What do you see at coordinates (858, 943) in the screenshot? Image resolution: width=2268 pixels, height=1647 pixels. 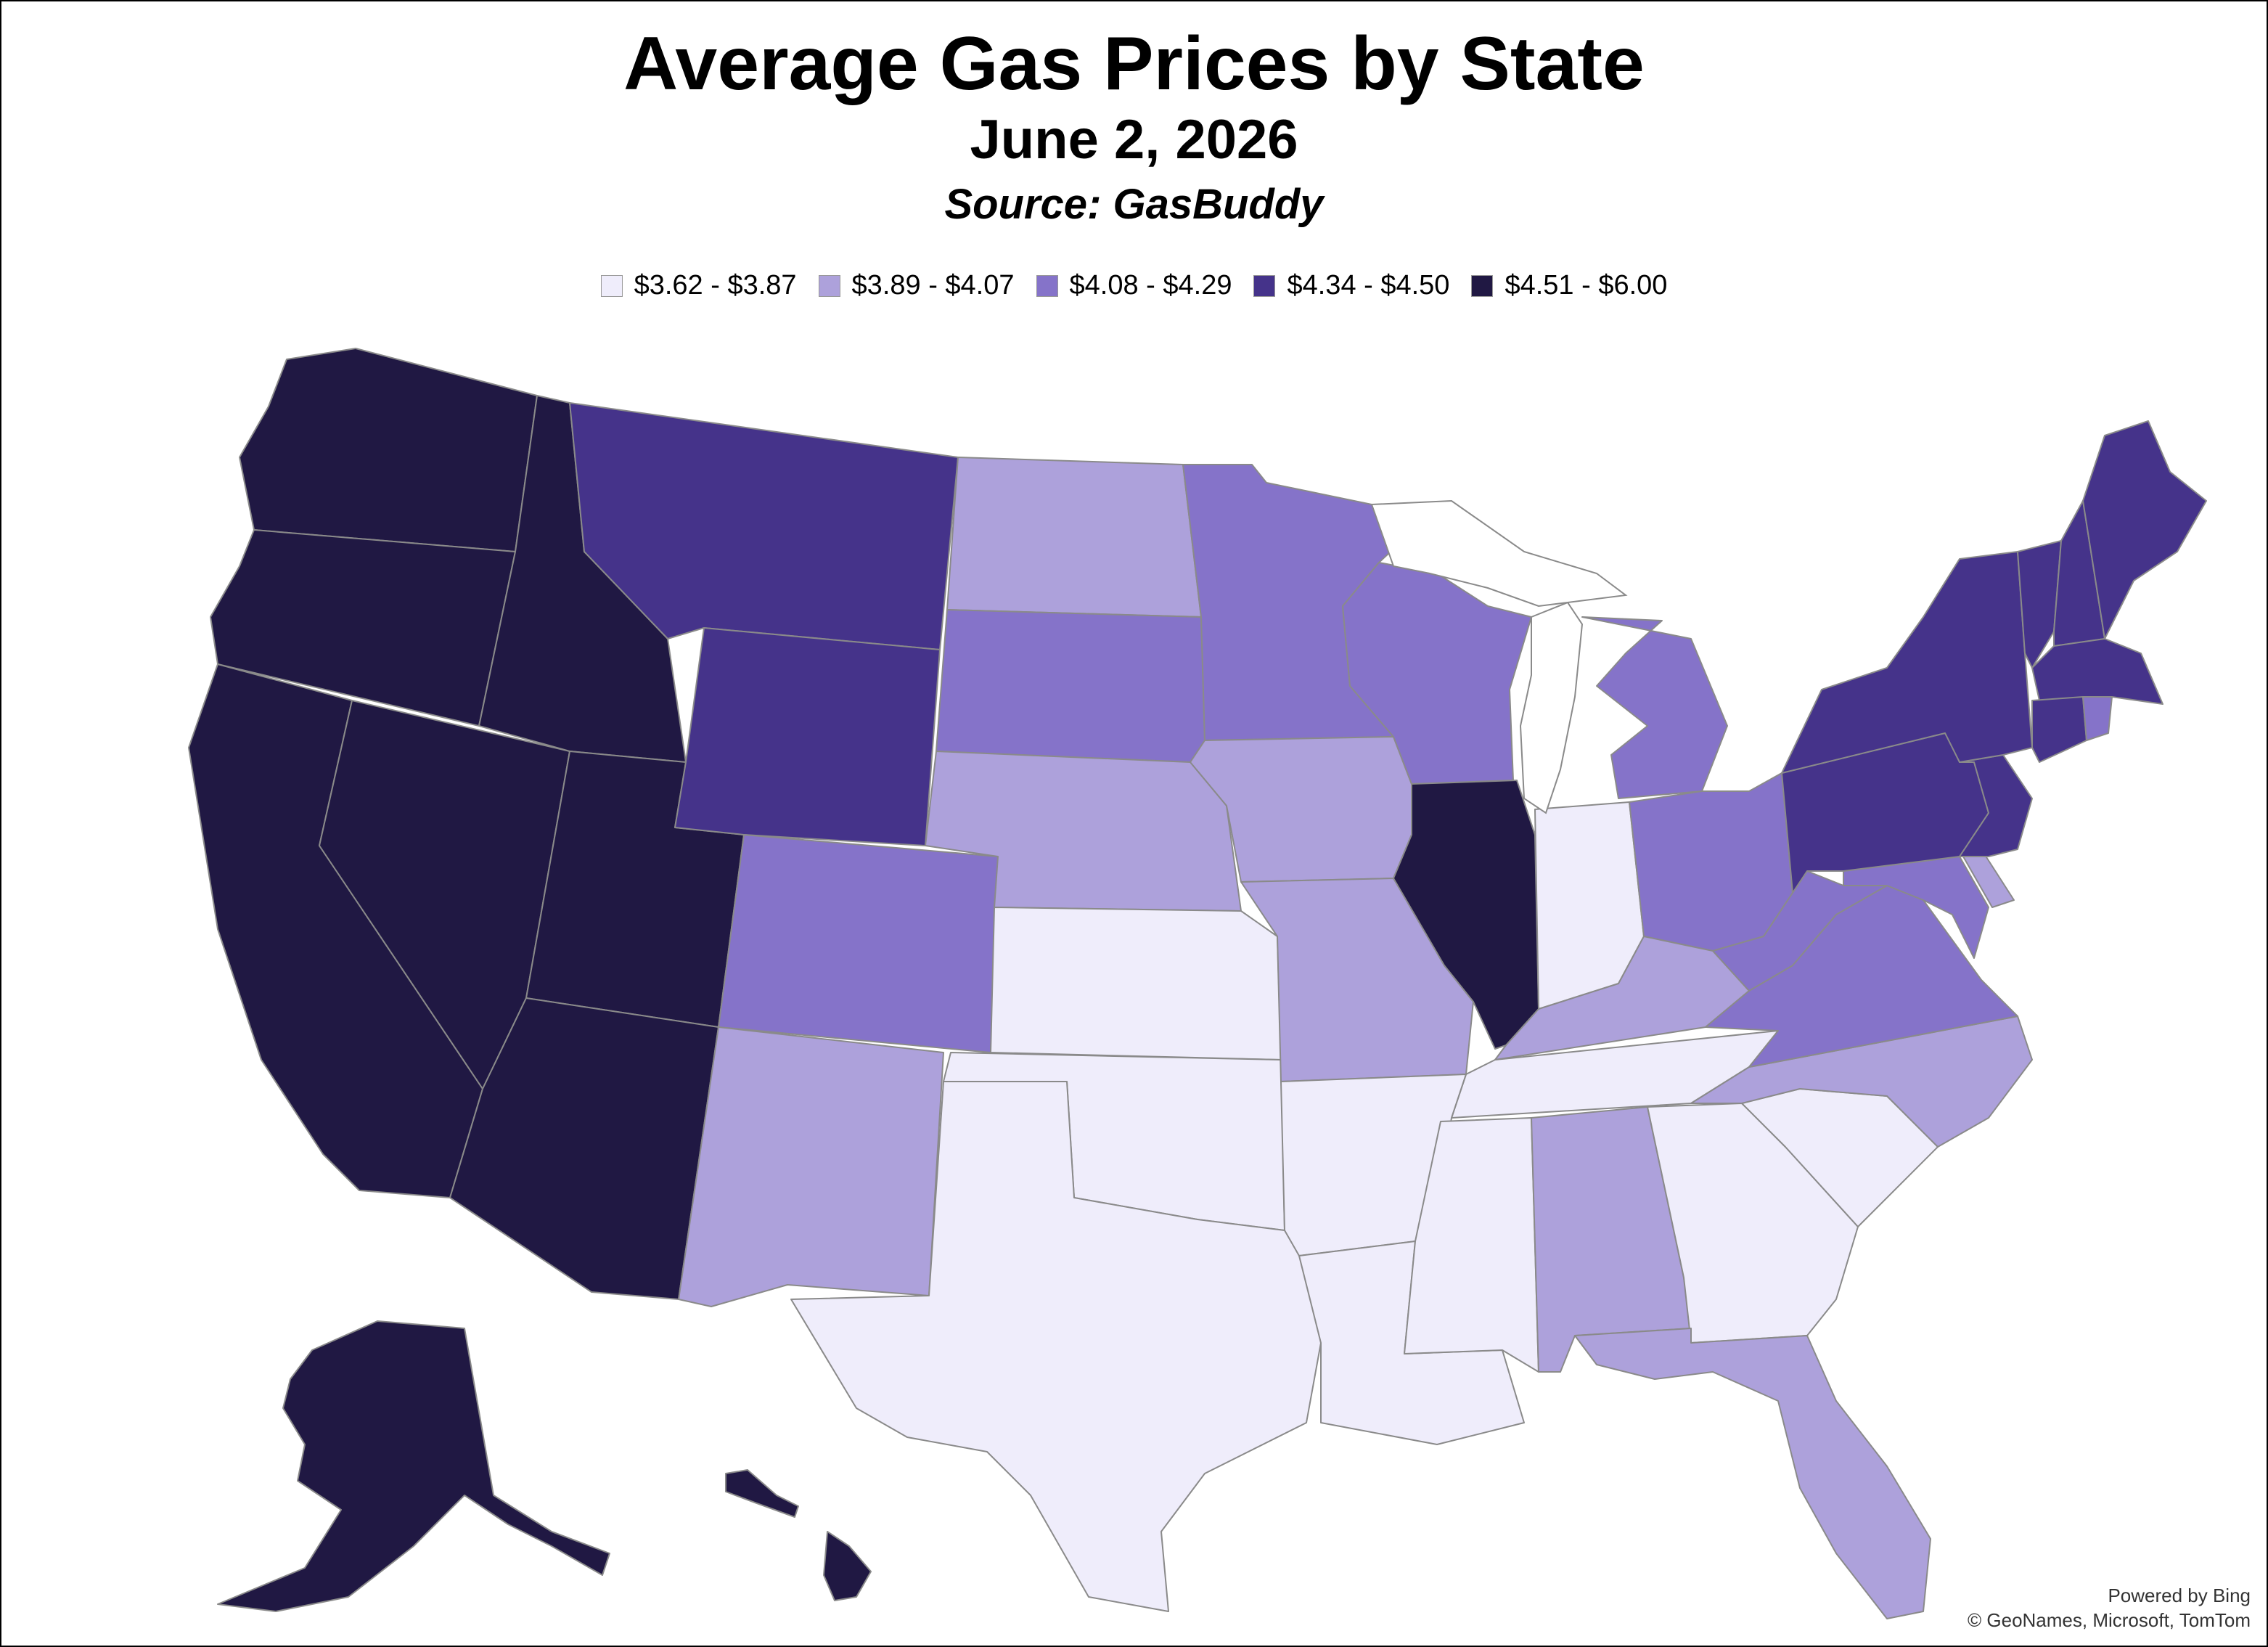 I see `state-colorado` at bounding box center [858, 943].